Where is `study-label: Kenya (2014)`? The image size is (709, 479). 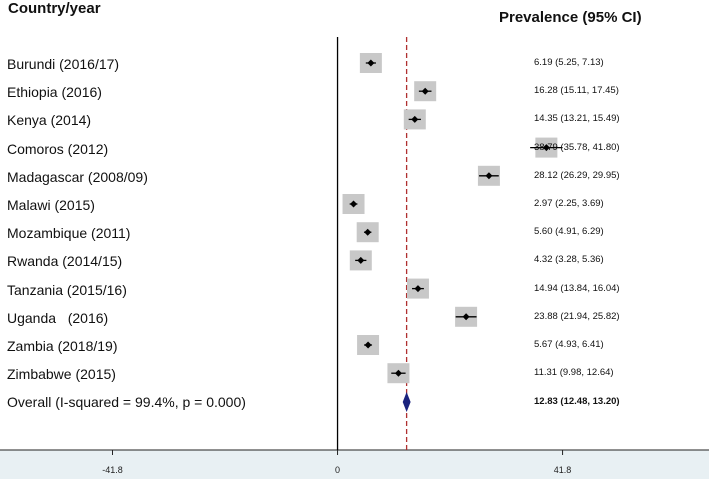 study-label: Kenya (2014) is located at coordinates (49, 120).